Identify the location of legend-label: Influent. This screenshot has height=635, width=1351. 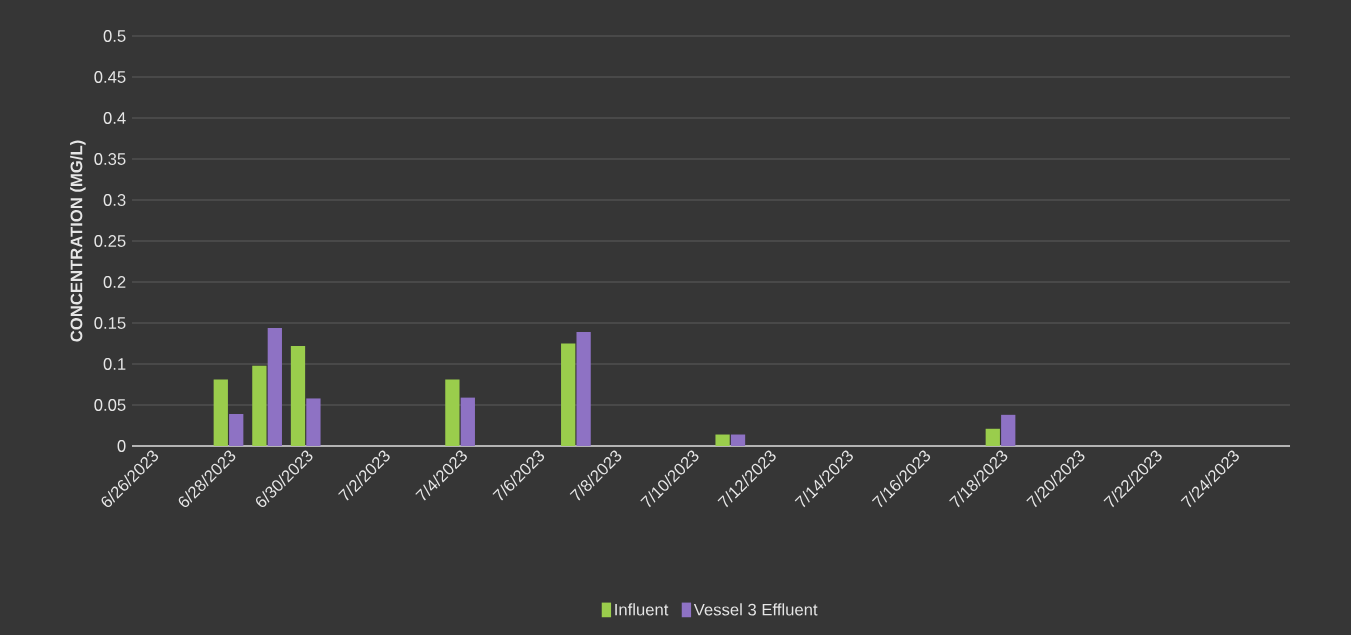
(642, 609).